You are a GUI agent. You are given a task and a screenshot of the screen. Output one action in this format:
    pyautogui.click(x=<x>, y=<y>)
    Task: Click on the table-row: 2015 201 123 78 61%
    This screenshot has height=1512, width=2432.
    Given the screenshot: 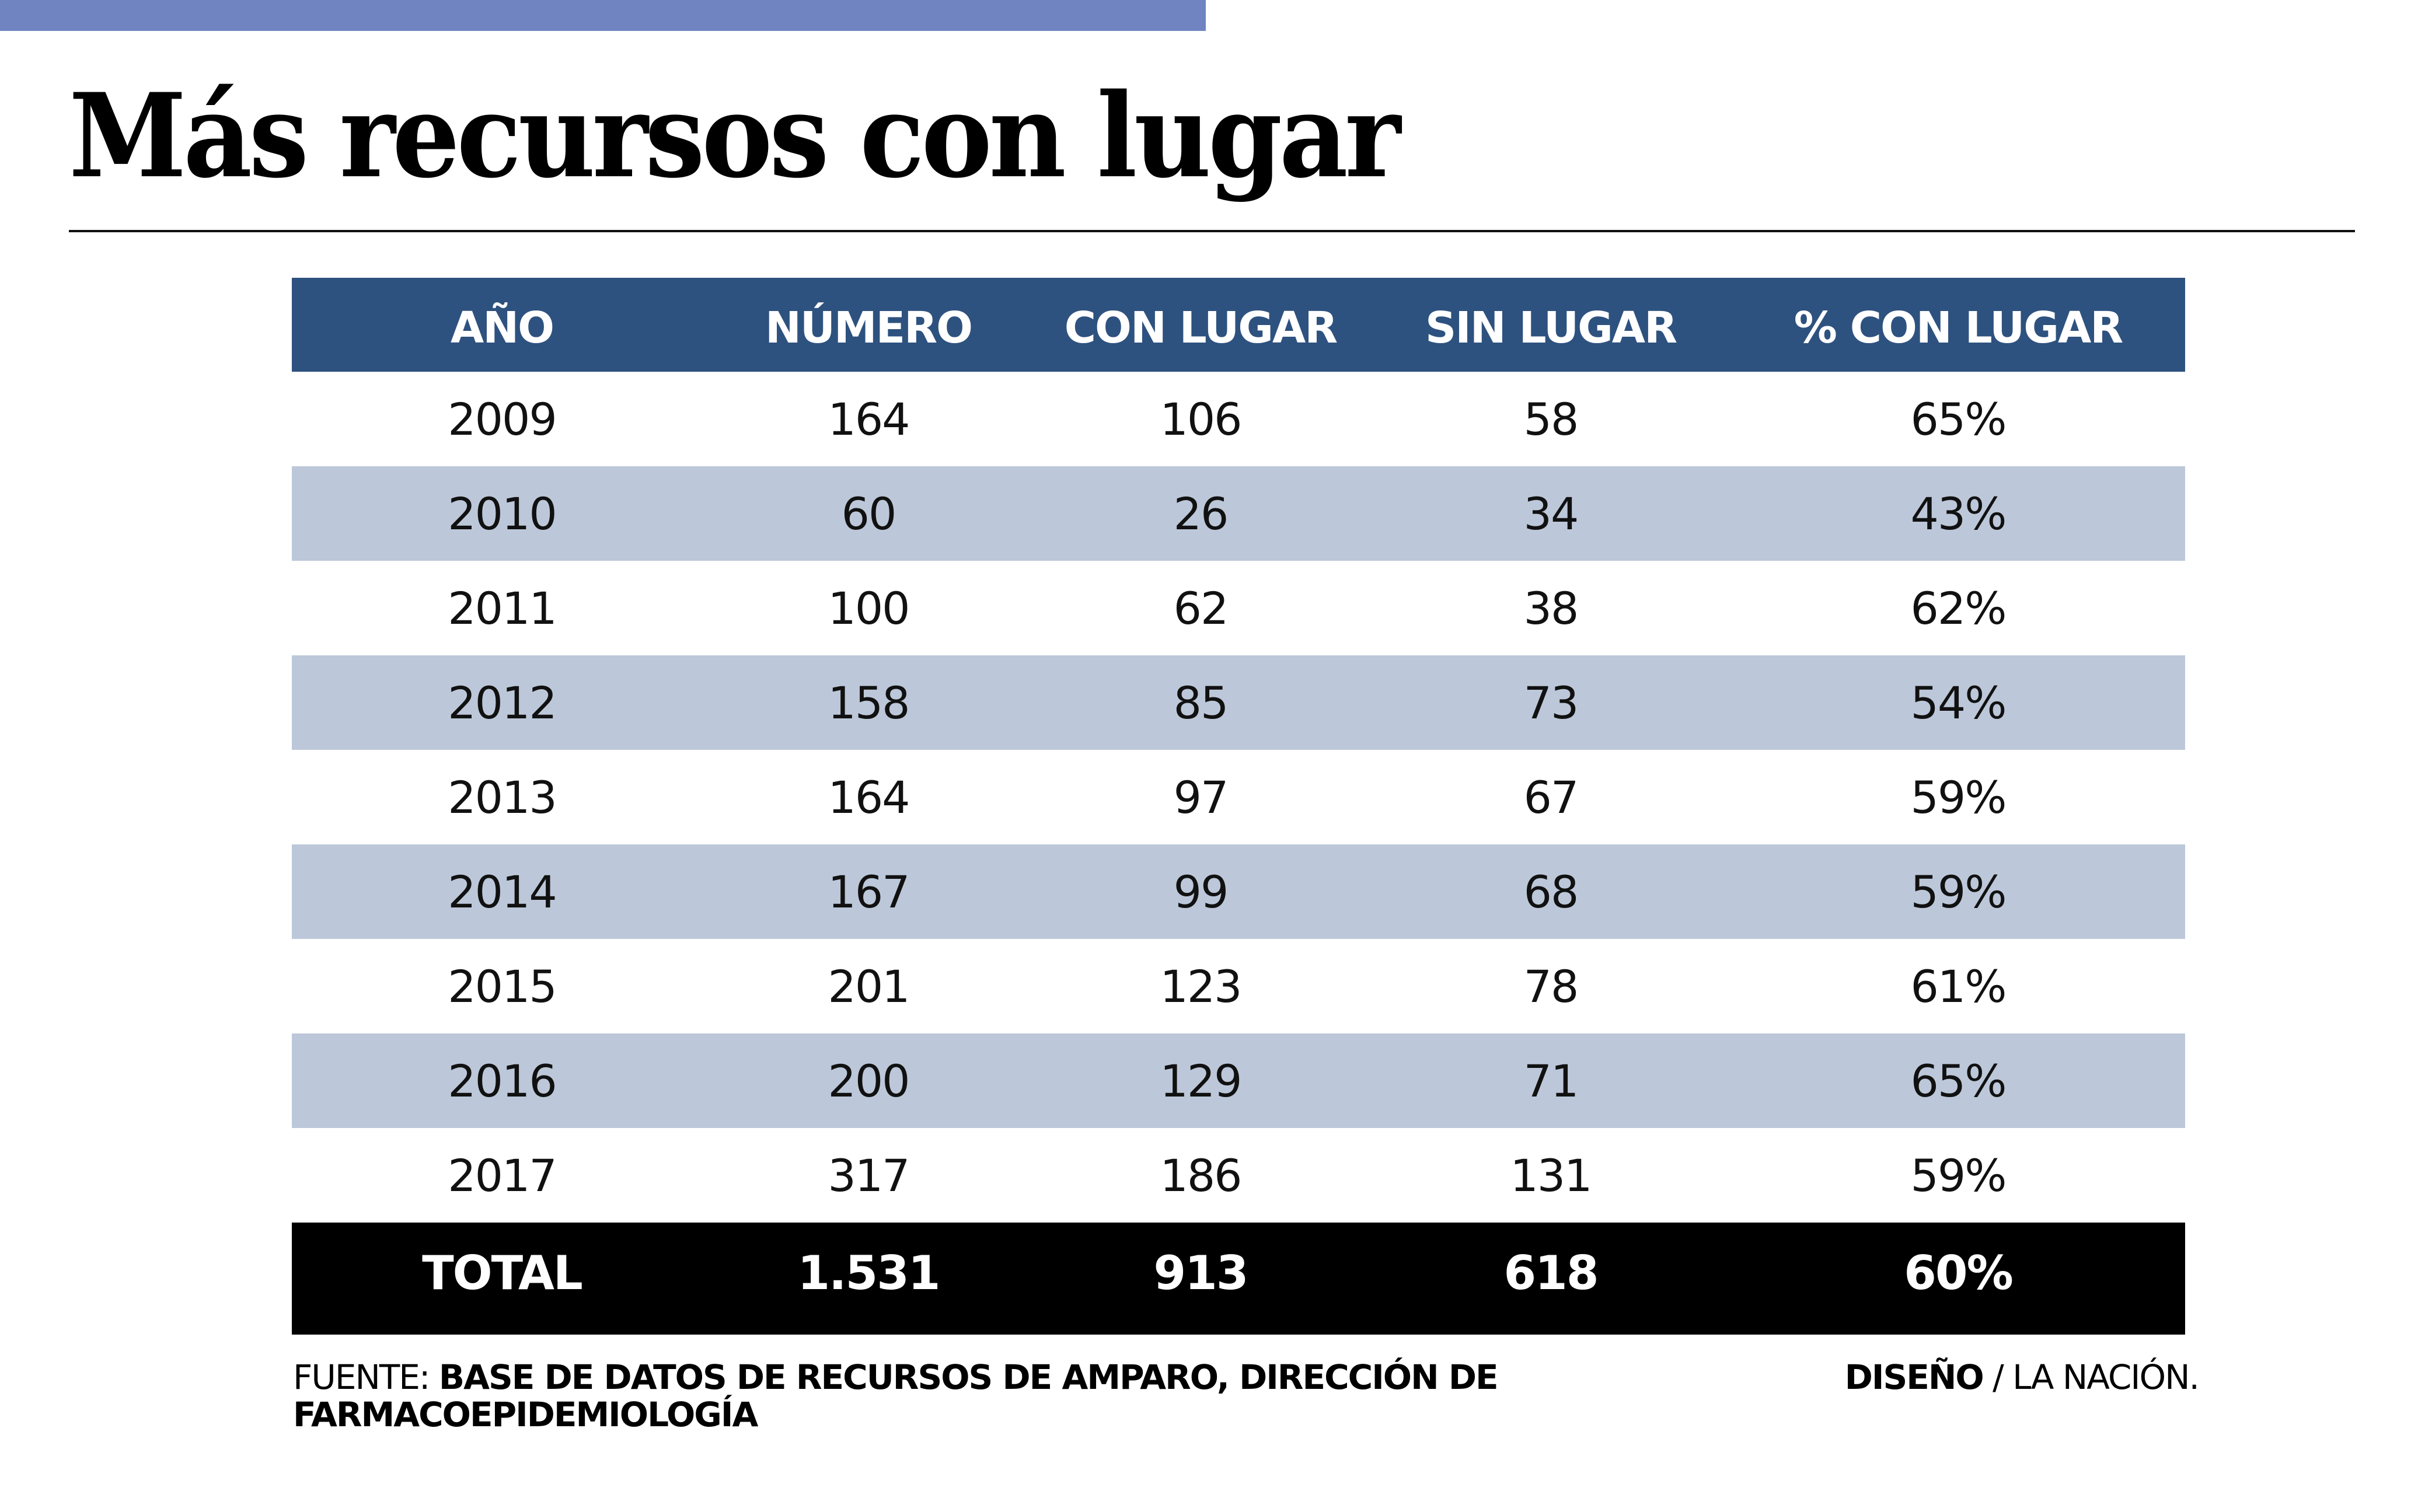 What is the action you would take?
    pyautogui.click(x=1238, y=986)
    